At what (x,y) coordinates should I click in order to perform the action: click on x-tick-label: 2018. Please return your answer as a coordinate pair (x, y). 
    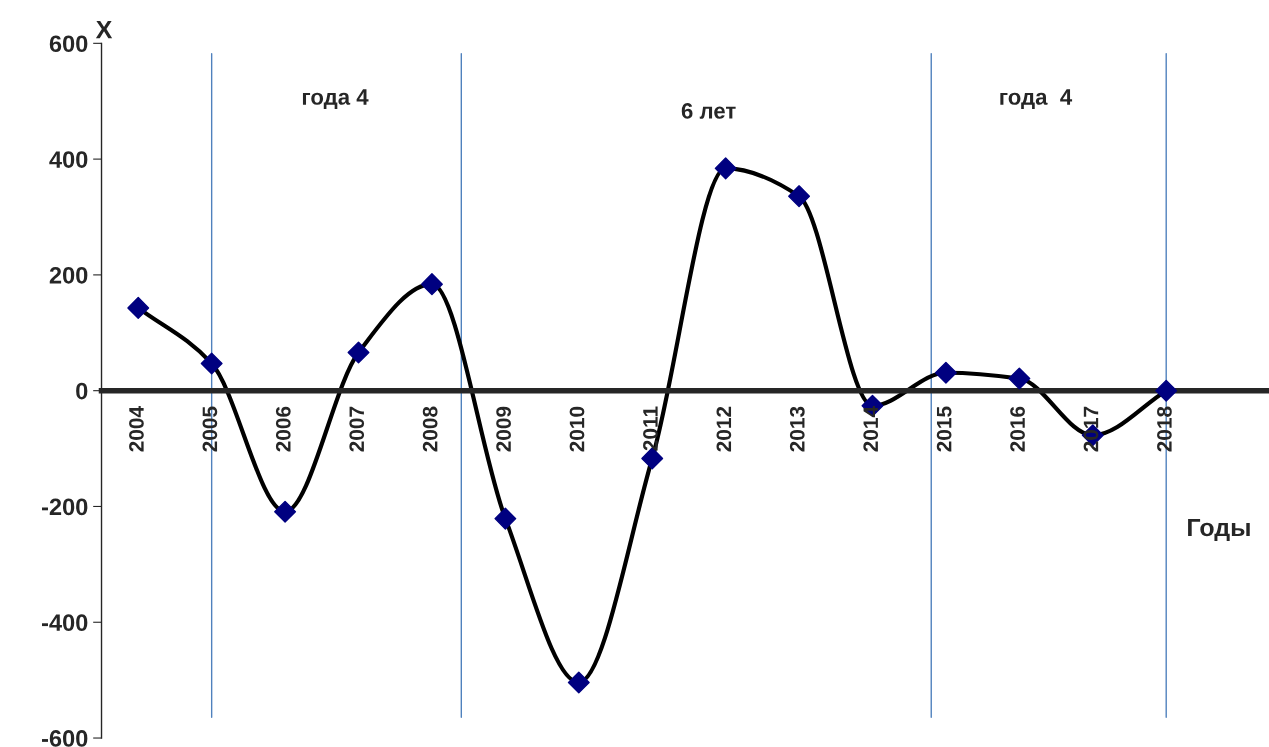
    Looking at the image, I should click on (1164, 429).